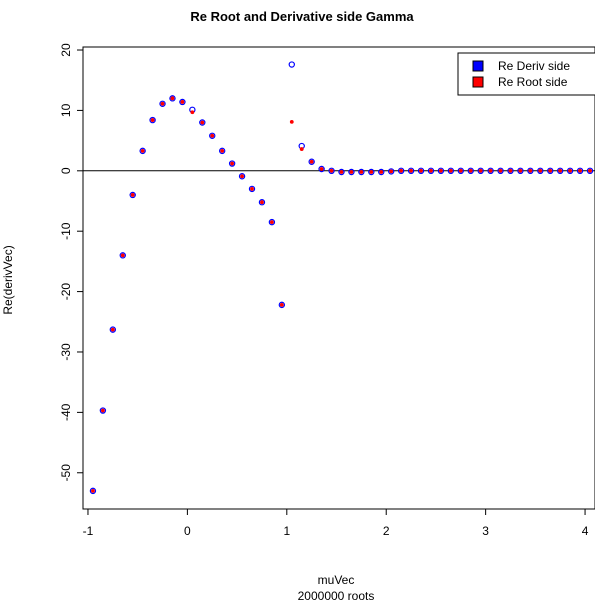 The image size is (595, 614). Describe the element at coordinates (302, 16) in the screenshot. I see `chart-title: Re Root and Derivative side Gamma` at that location.